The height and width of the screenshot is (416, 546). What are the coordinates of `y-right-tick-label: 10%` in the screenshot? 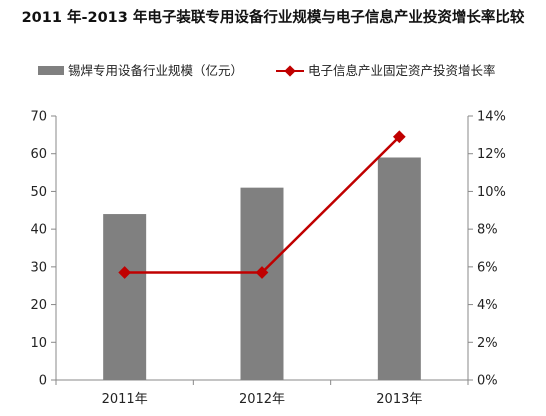 It's located at (491, 192).